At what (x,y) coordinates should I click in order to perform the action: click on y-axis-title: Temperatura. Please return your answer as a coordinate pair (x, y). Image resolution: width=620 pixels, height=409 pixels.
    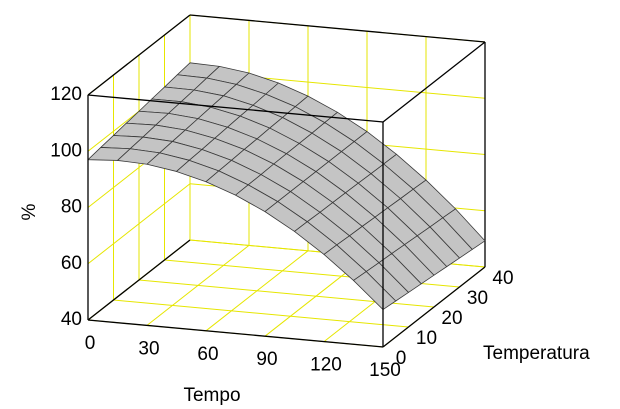
    Looking at the image, I should click on (536, 353).